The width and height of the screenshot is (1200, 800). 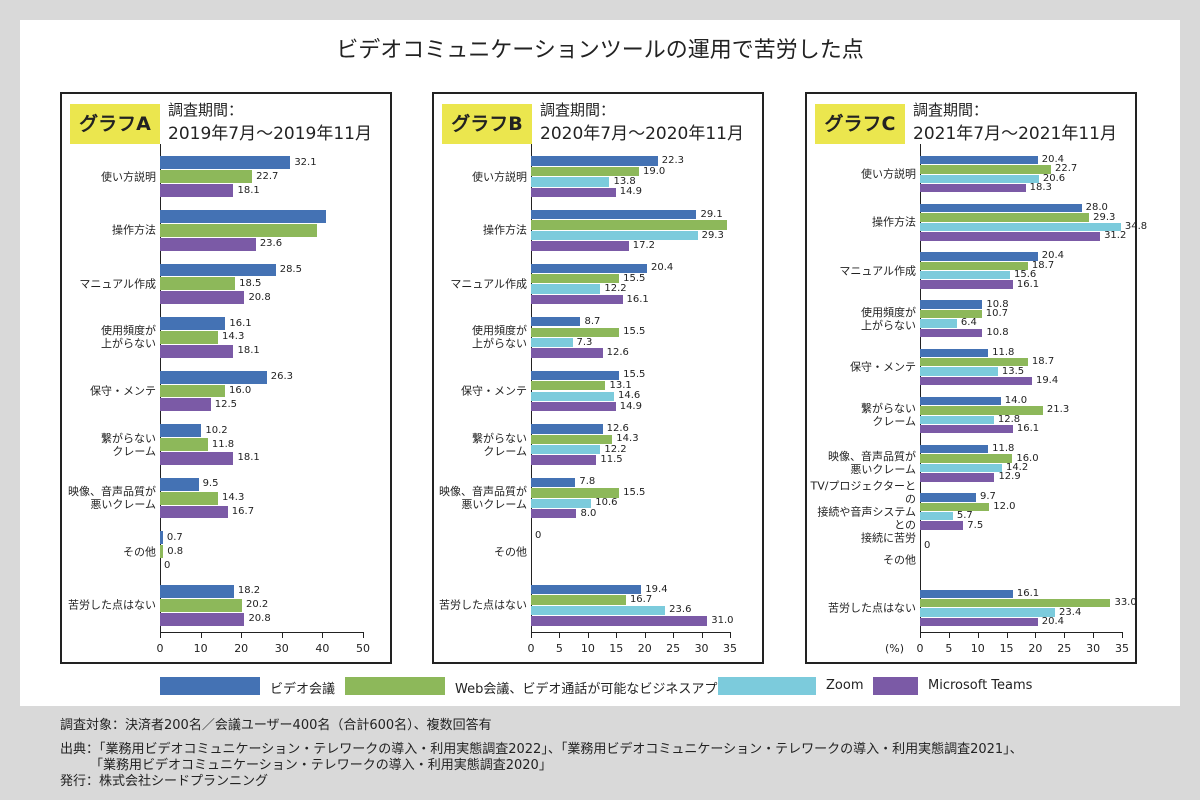 I want to click on y-axis, so click(x=920, y=388).